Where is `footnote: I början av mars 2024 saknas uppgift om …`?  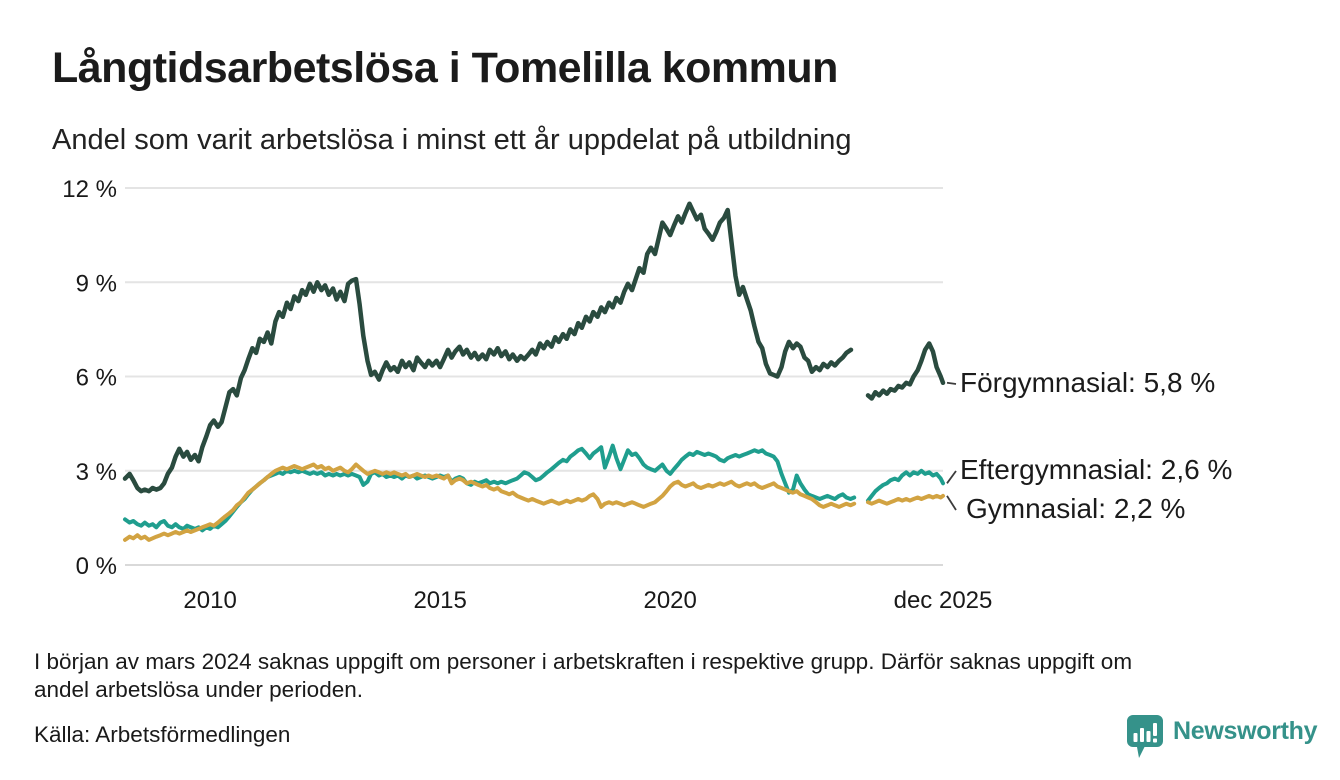 footnote: I början av mars 2024 saknas uppgift om … is located at coordinates (583, 676).